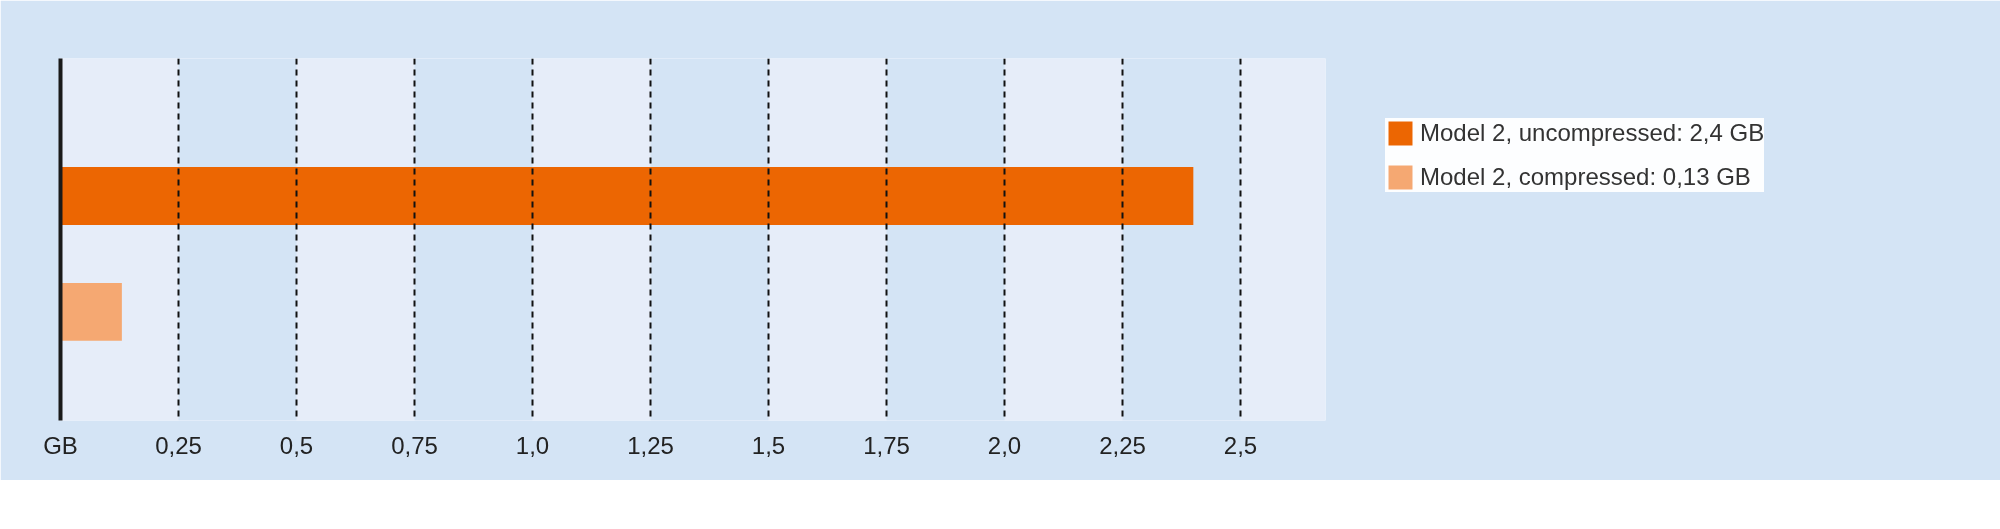  I want to click on x-tick-label: 2,5, so click(1240, 445).